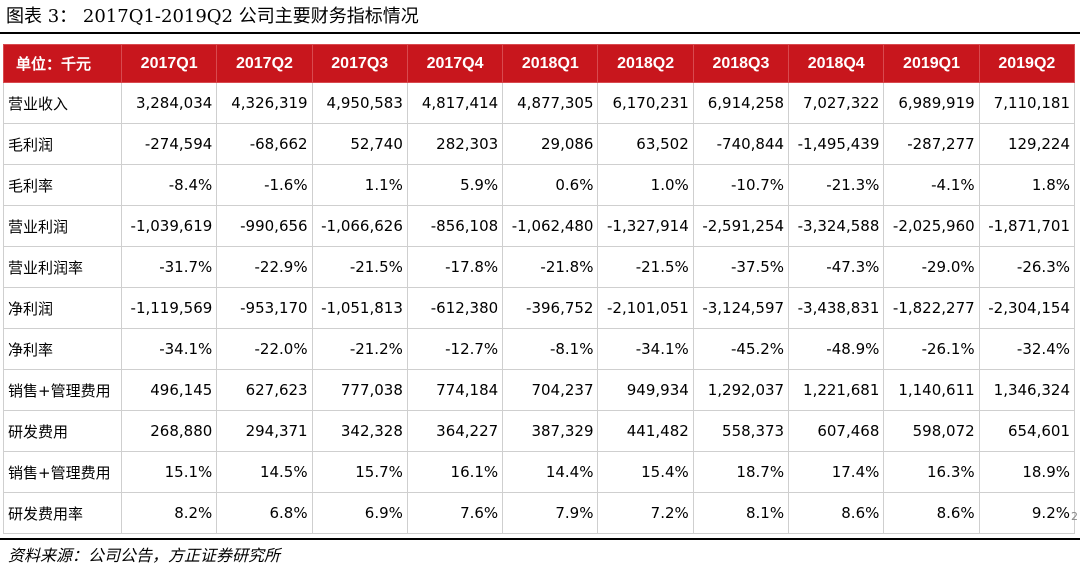 The height and width of the screenshot is (570, 1080). What do you see at coordinates (741, 349) in the screenshot?
I see `value-cell: -45.2%` at bounding box center [741, 349].